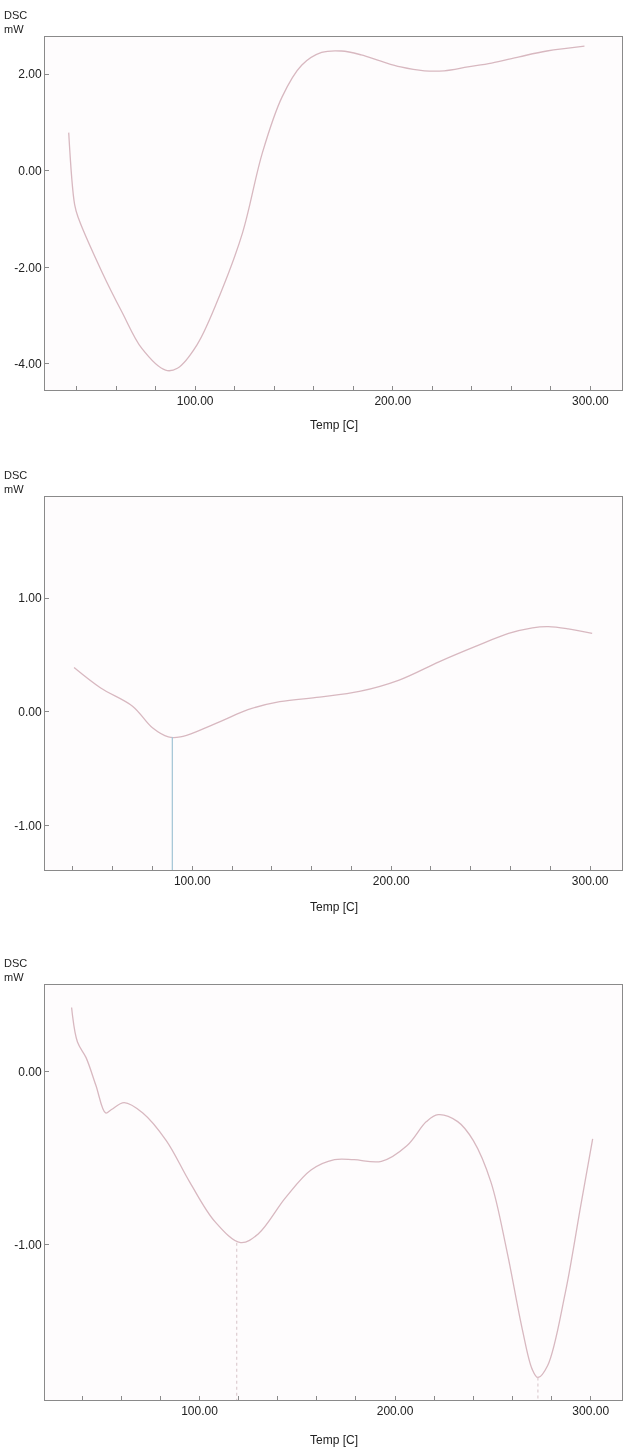 This screenshot has width=634, height=1454. Describe the element at coordinates (30, 598) in the screenshot. I see `y-tick-label: 1.00` at that location.